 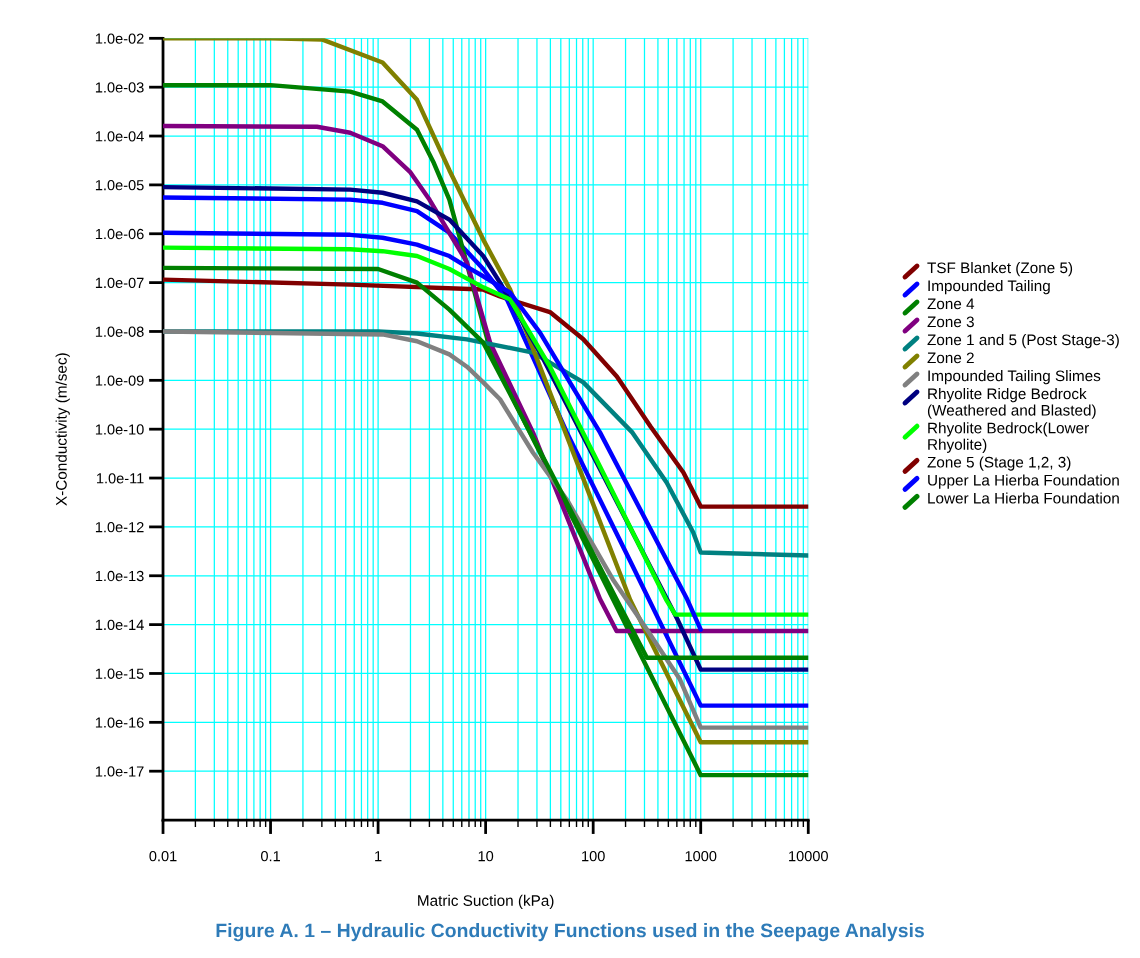 What do you see at coordinates (1023, 498) in the screenshot?
I see `legend-label: Lower La Hierba Foundation` at bounding box center [1023, 498].